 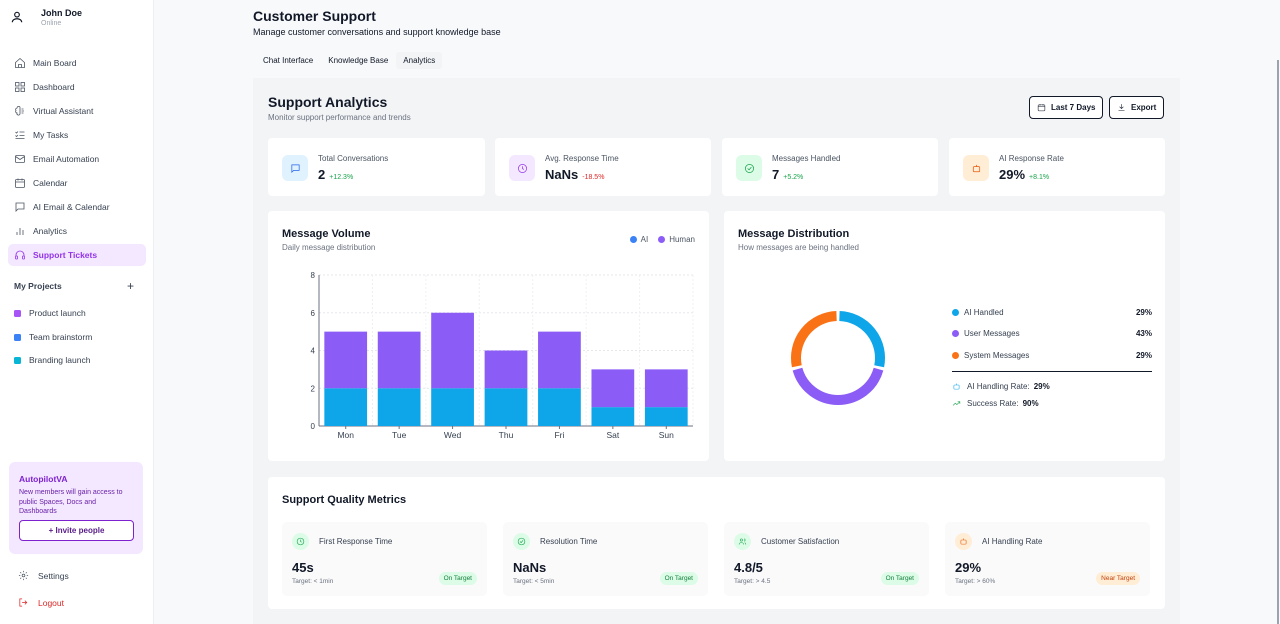 What do you see at coordinates (613, 388) in the screenshot?
I see `bar-human-sat` at bounding box center [613, 388].